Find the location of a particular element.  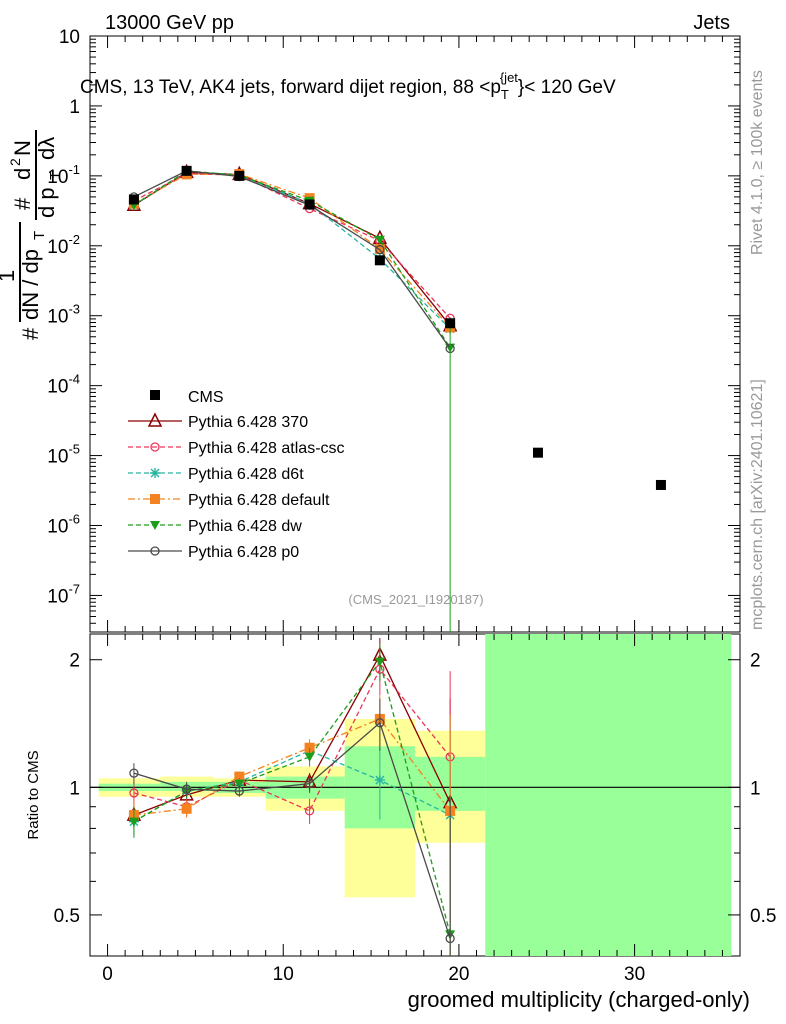

svg-text: dλ is located at coordinates (46, 148).